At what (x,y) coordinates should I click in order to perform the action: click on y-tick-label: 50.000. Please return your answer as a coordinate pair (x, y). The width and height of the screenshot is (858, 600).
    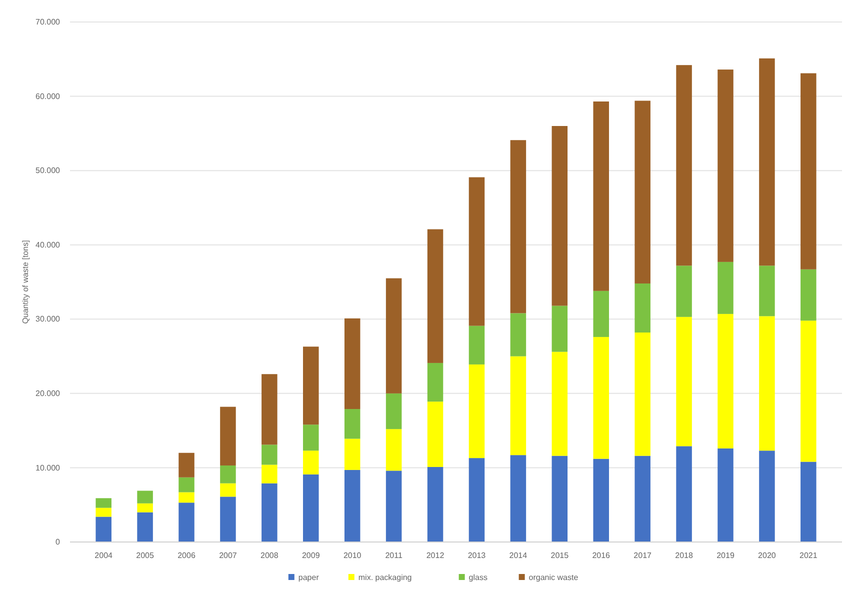
    Looking at the image, I should click on (48, 171).